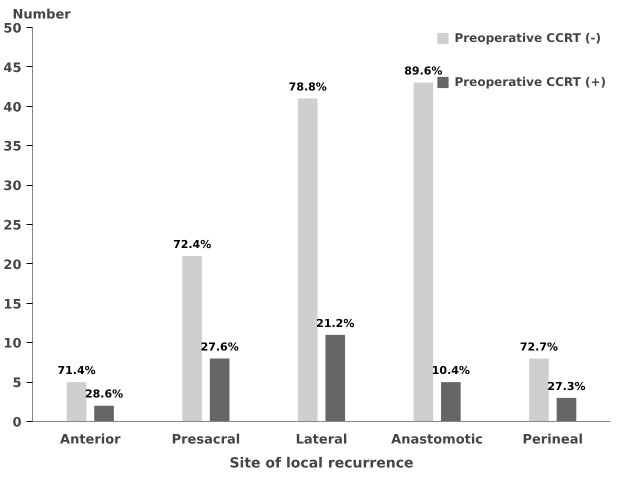 The width and height of the screenshot is (624, 478). Describe the element at coordinates (566, 386) in the screenshot. I see `annotation: 27.3%` at that location.